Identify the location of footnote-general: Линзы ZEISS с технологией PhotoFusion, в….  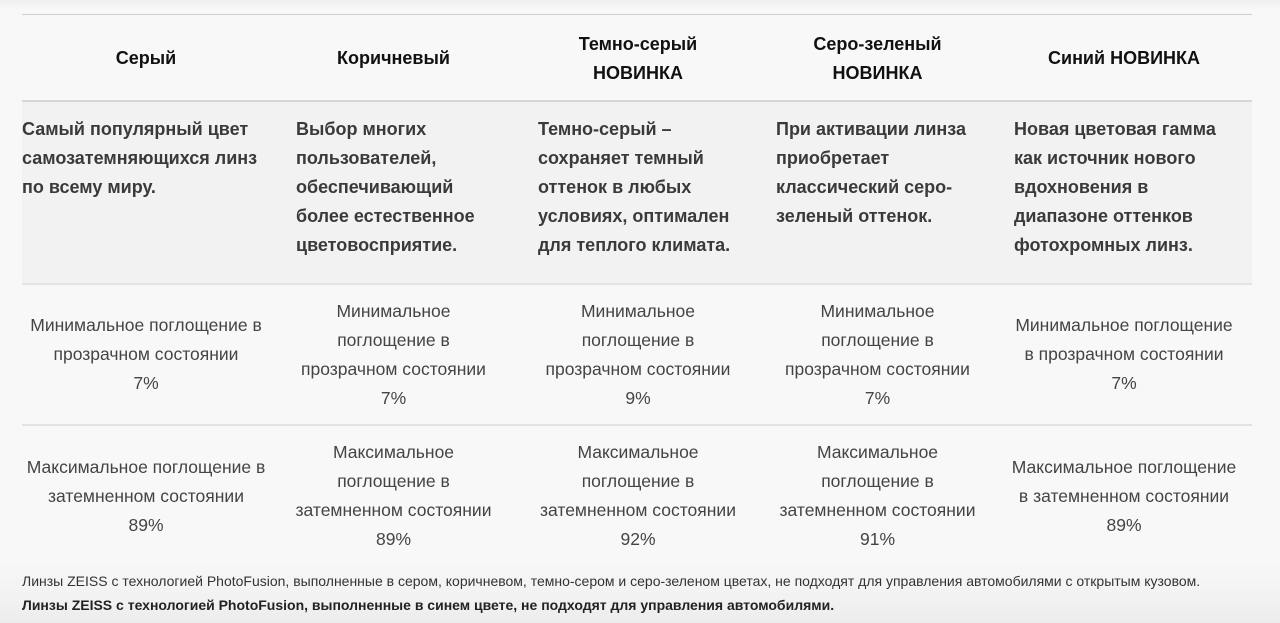
(611, 581).